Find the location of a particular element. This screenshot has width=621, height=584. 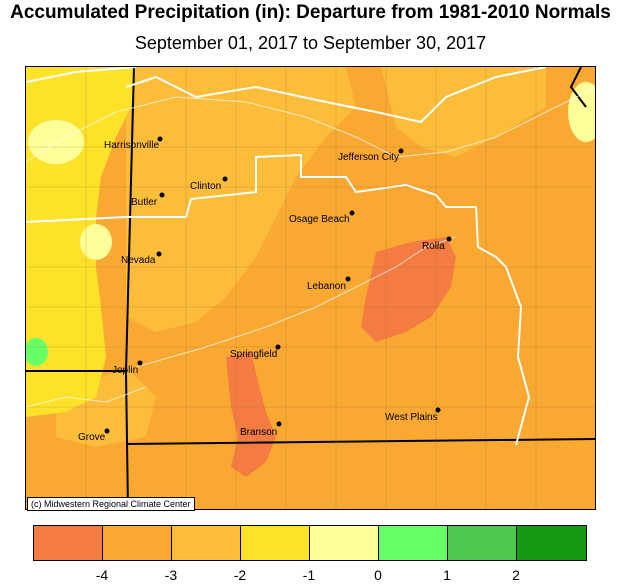

legend-tick-4: -1 is located at coordinates (309, 575).